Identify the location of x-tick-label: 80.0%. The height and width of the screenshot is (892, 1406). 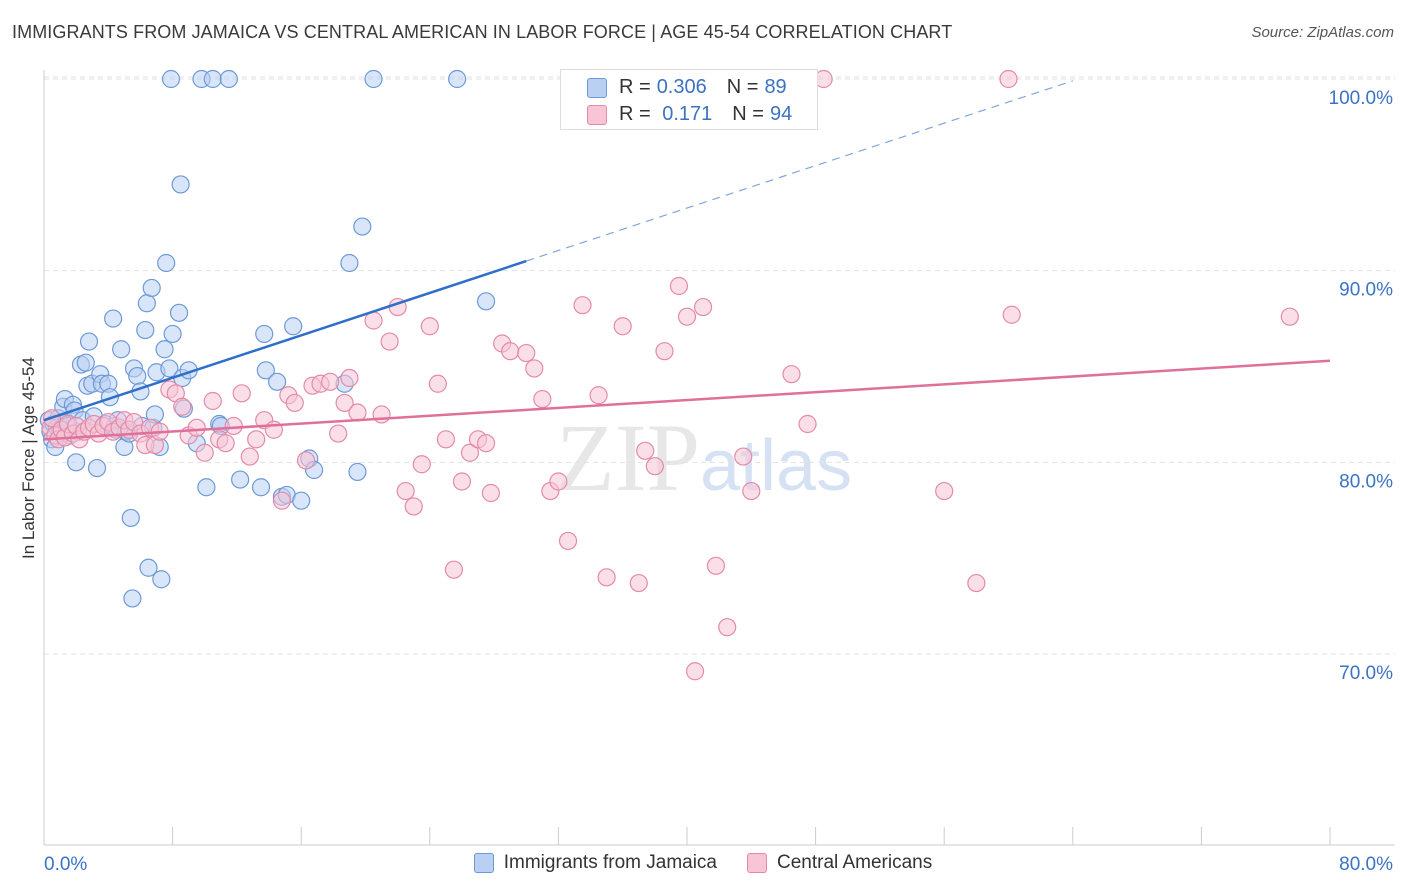
(1366, 864).